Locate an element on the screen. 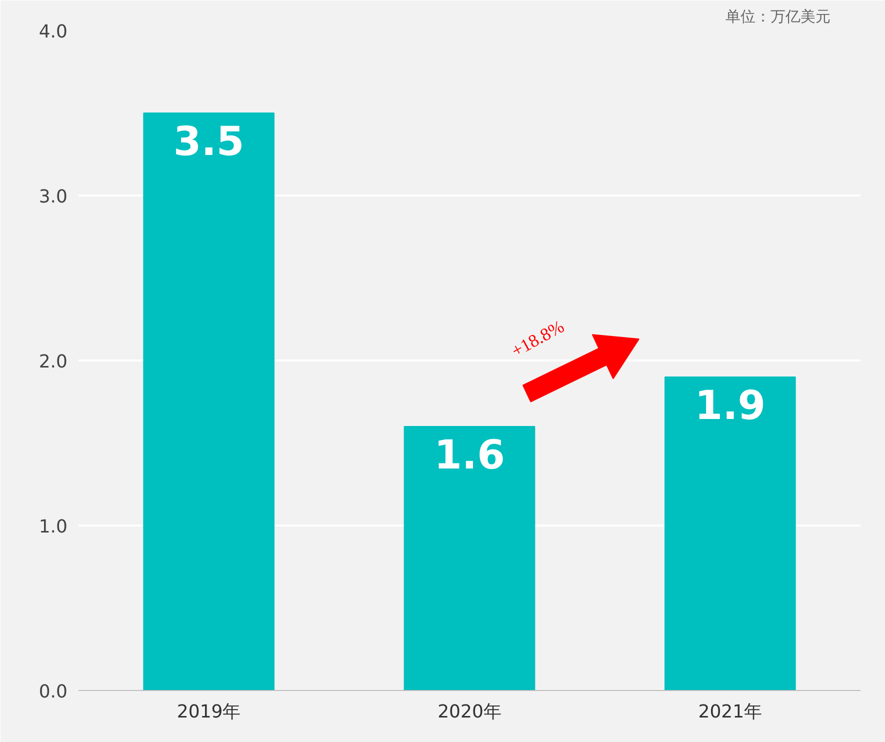 The image size is (885, 742). x-tick-label: 2019年 is located at coordinates (208, 712).